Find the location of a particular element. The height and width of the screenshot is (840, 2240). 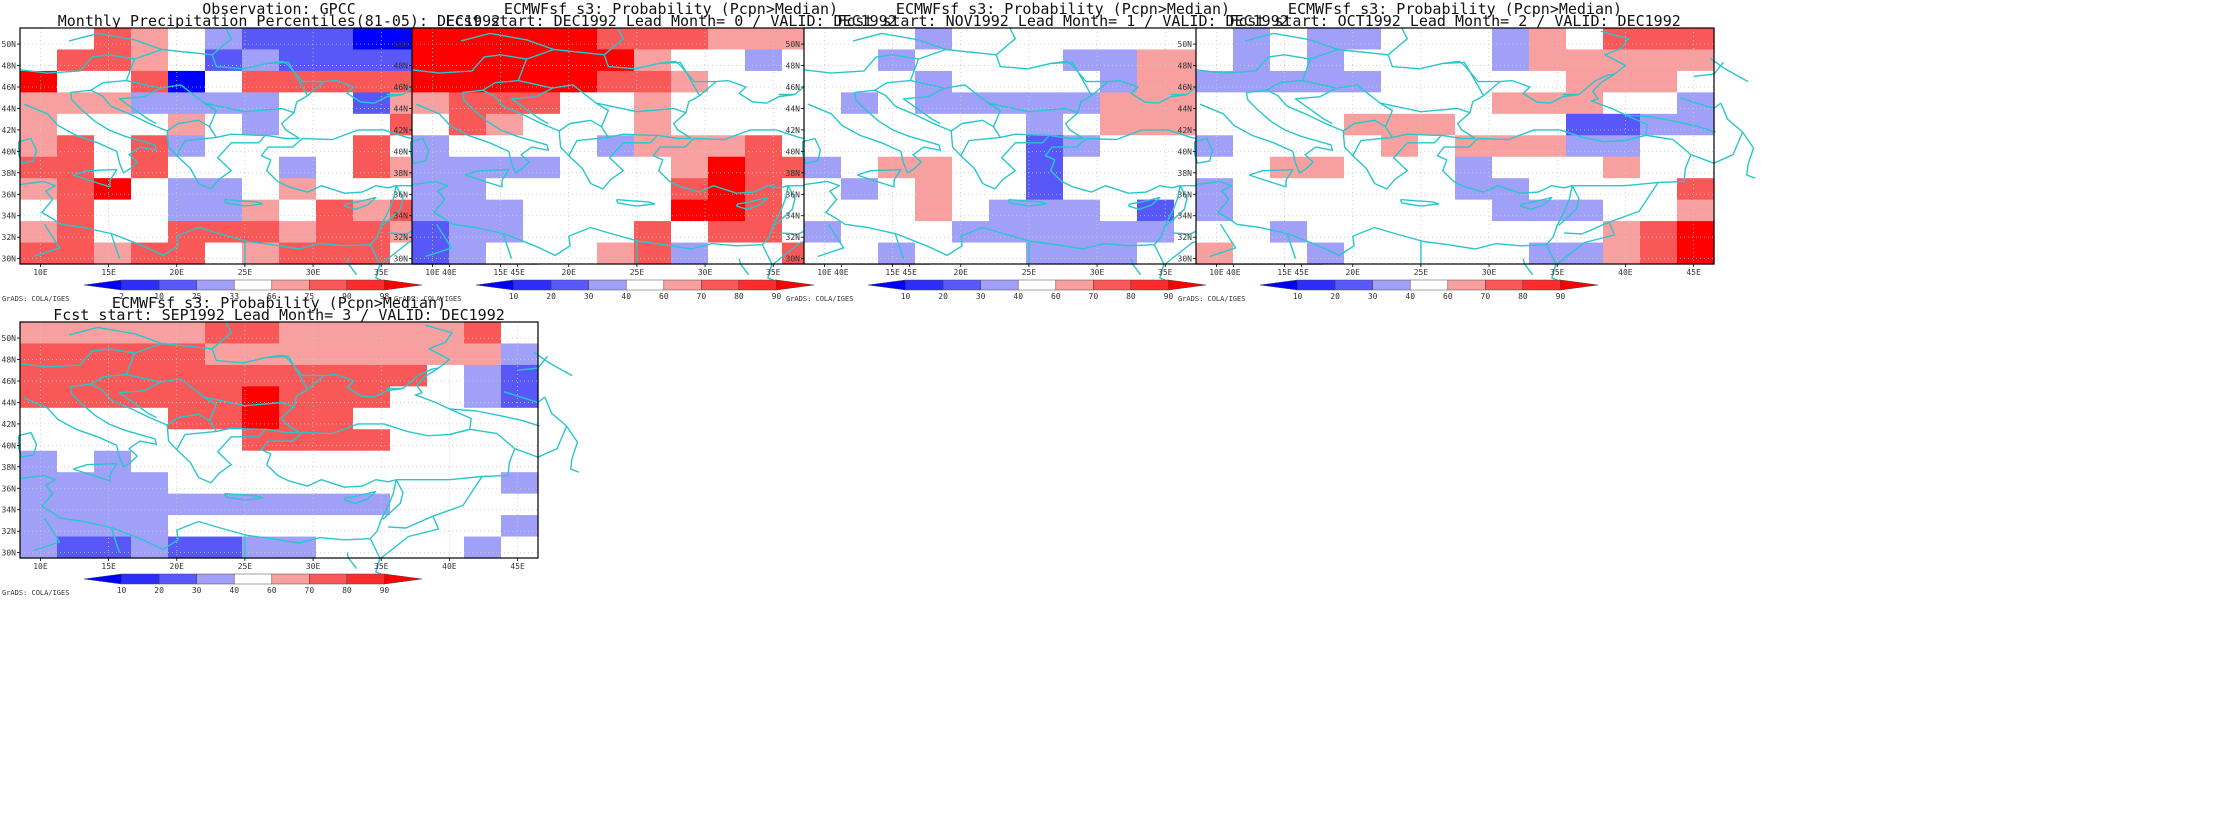

coastlines is located at coordinates (690, 154).